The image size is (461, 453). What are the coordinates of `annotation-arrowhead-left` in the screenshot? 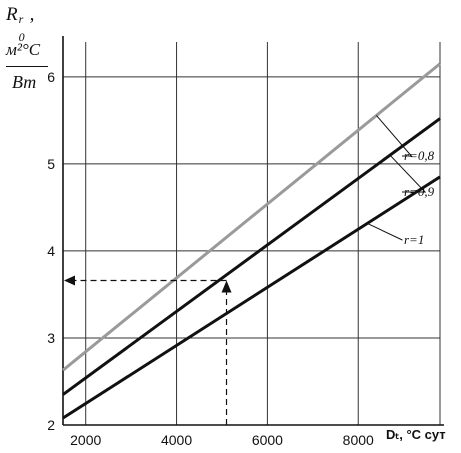 It's located at (69, 280).